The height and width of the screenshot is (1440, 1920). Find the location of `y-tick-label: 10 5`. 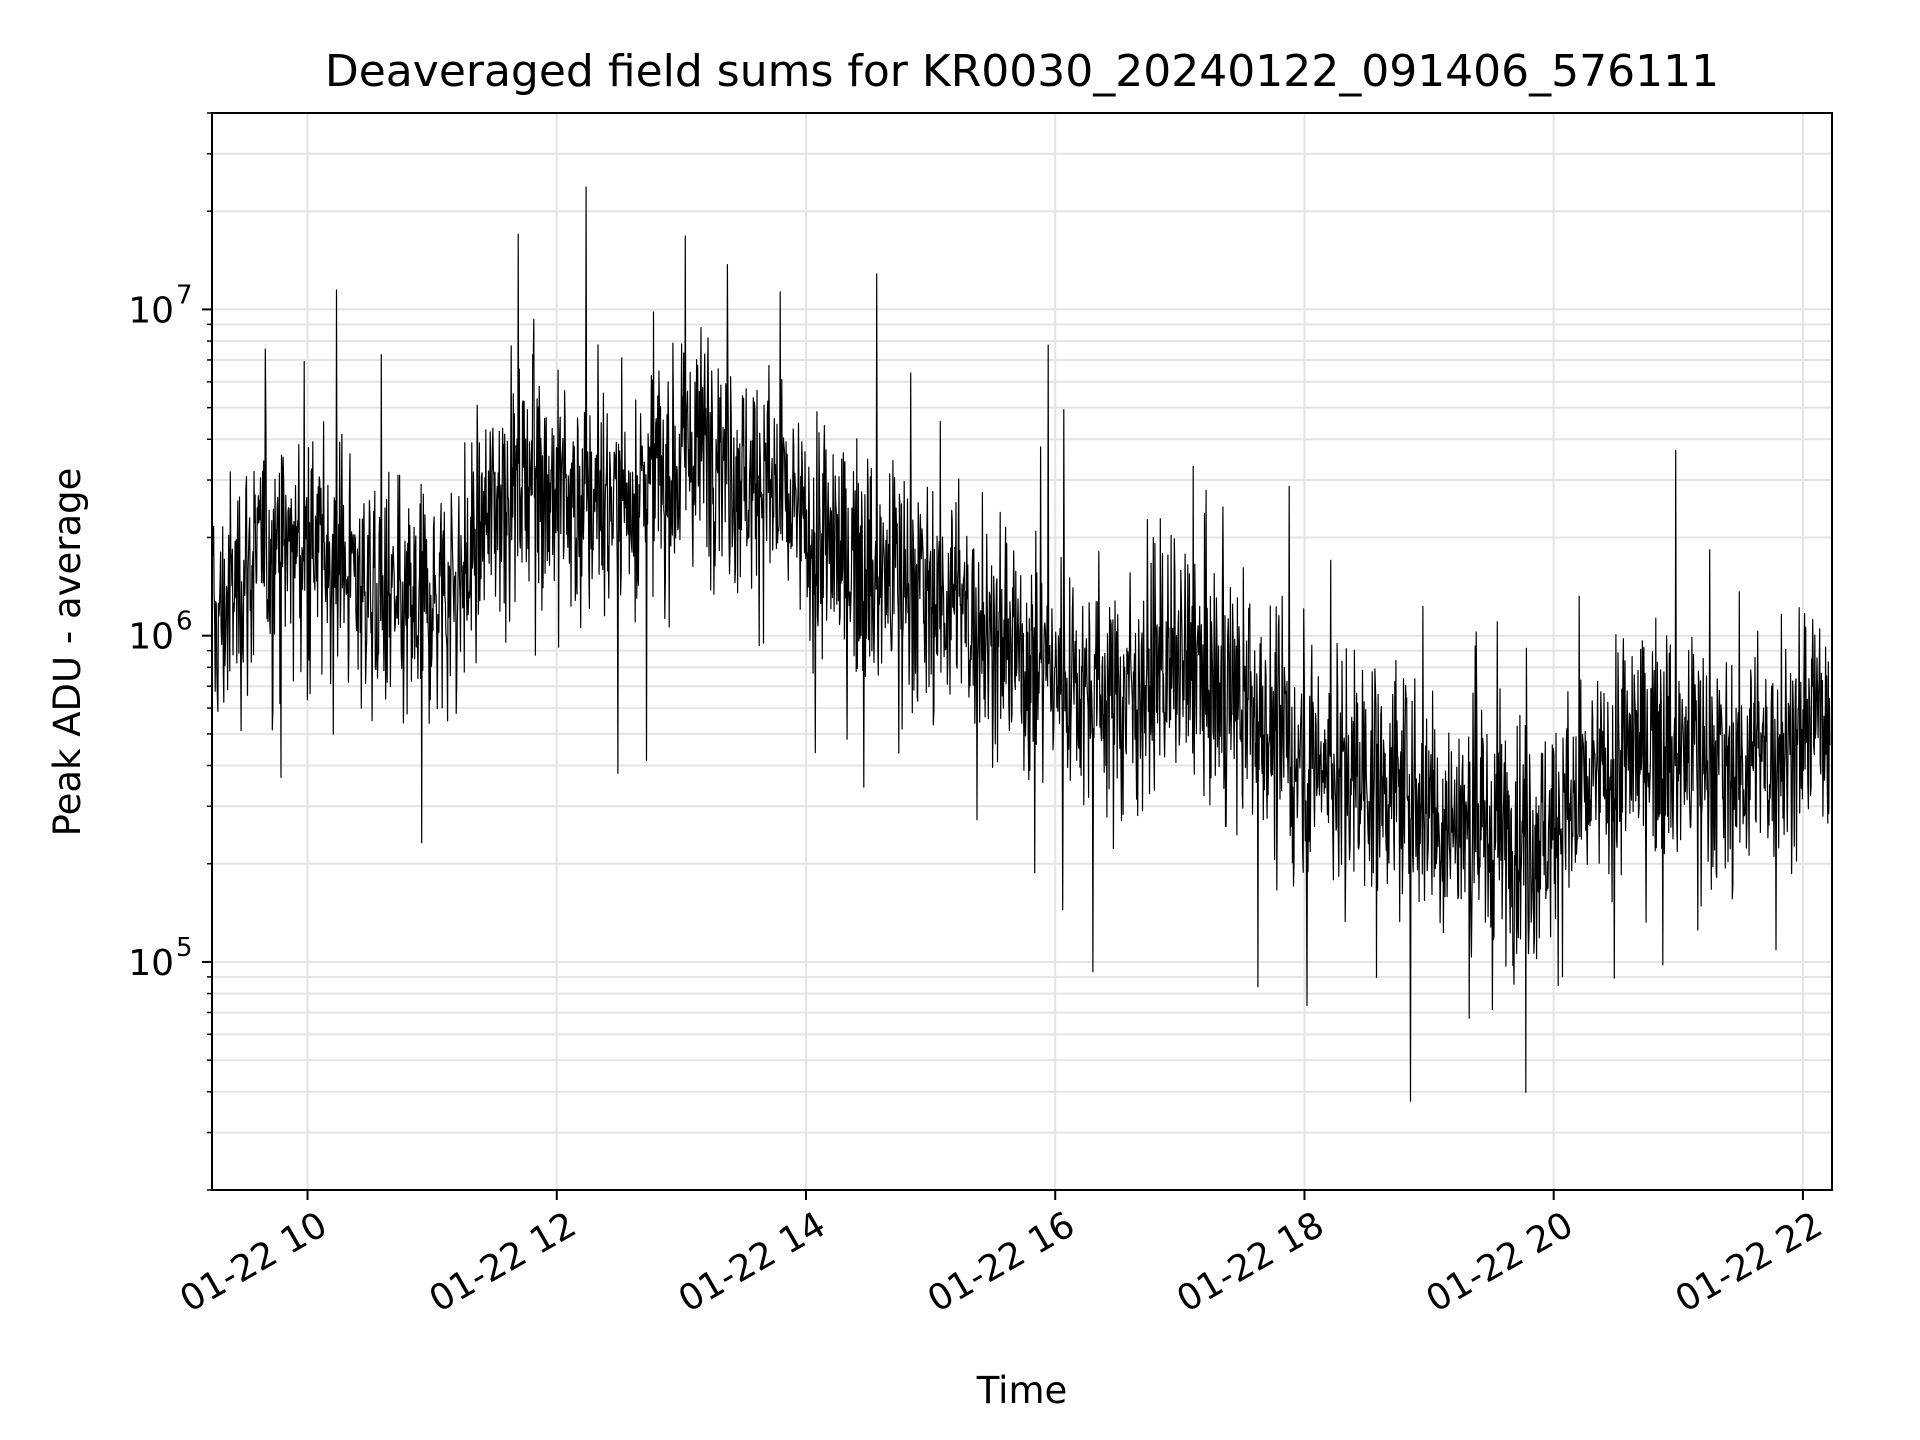

y-tick-label: 10 5 is located at coordinates (160, 958).